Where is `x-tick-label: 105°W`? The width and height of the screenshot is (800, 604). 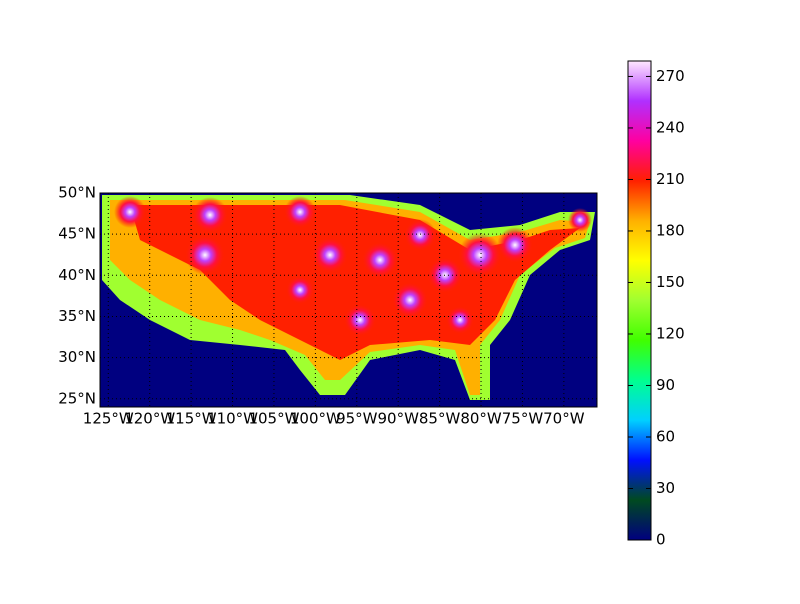 x-tick-label: 105°W is located at coordinates (273, 419).